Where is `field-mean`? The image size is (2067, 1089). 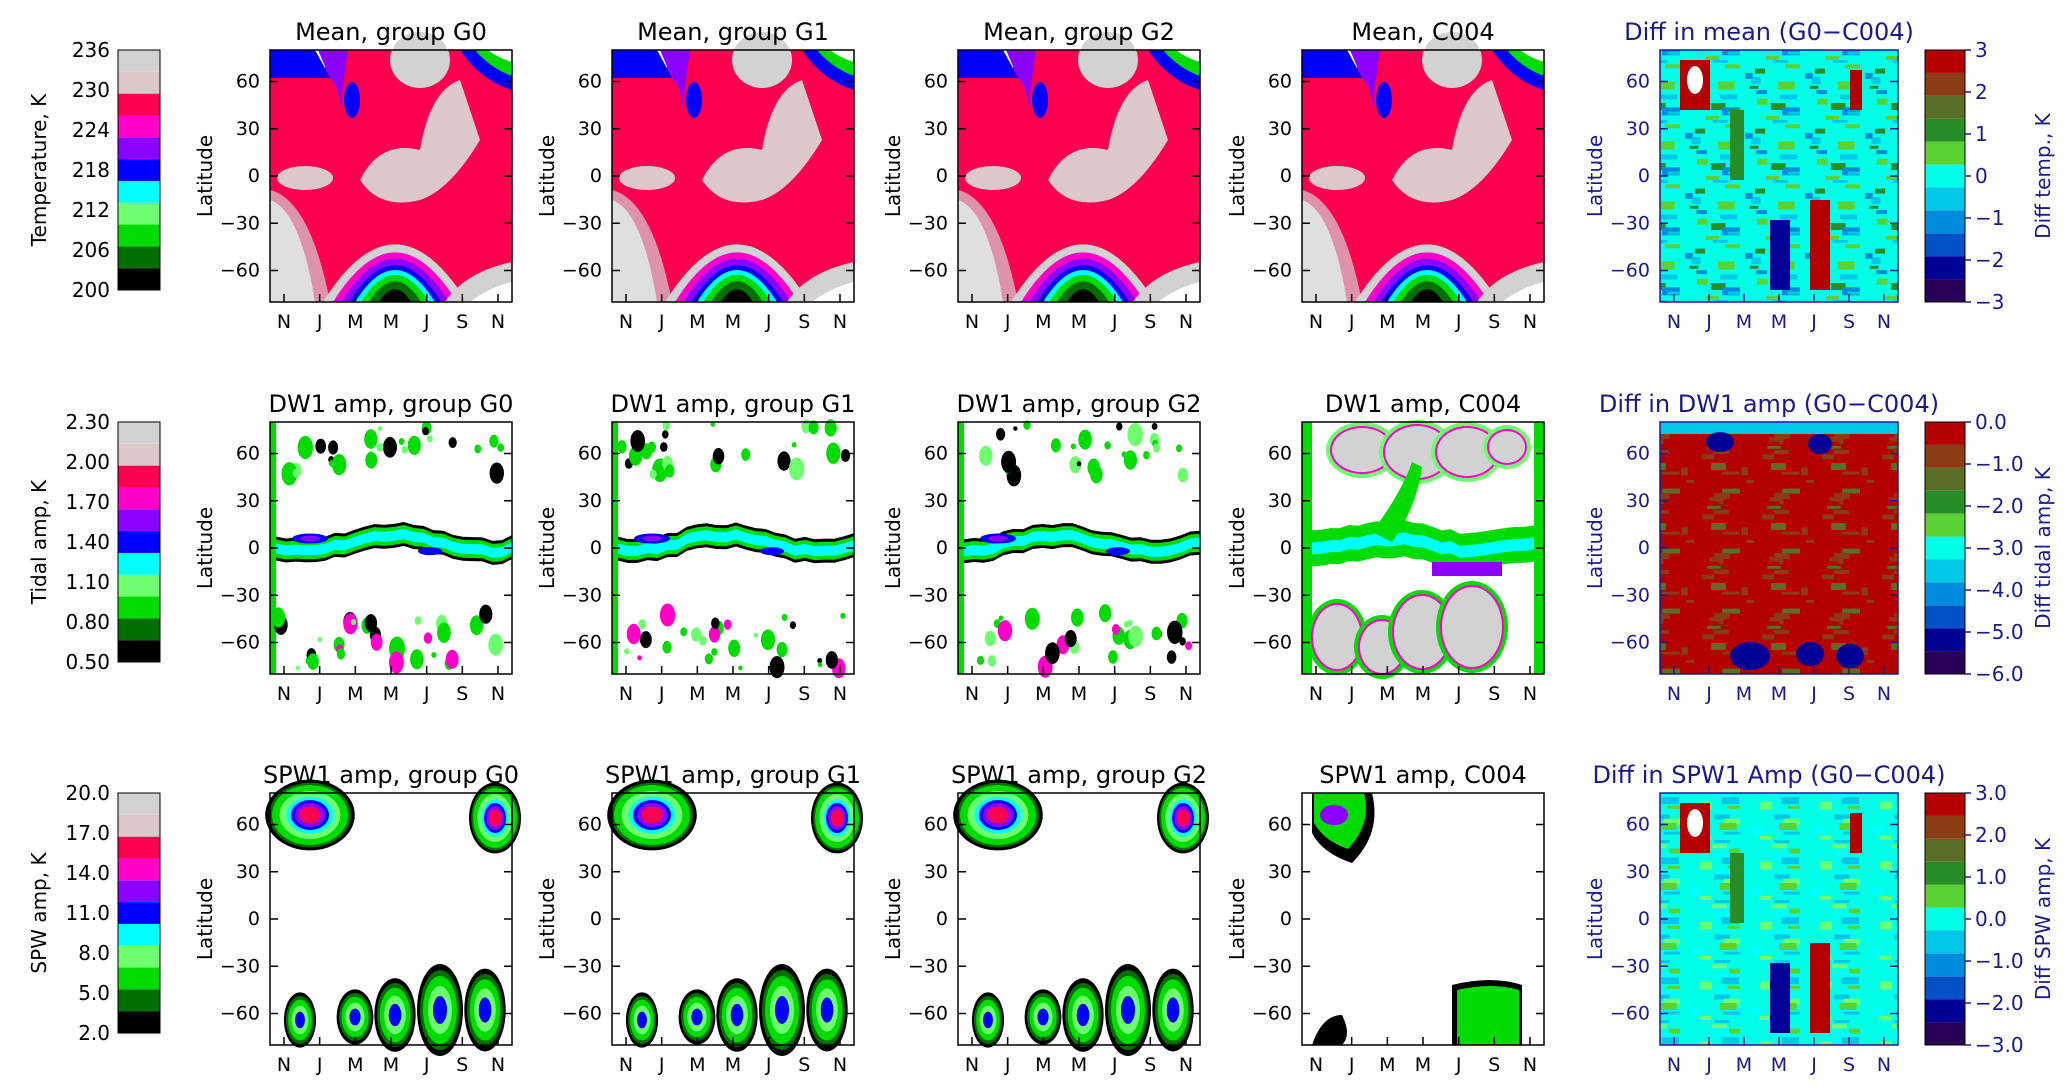
field-mean is located at coordinates (733, 167).